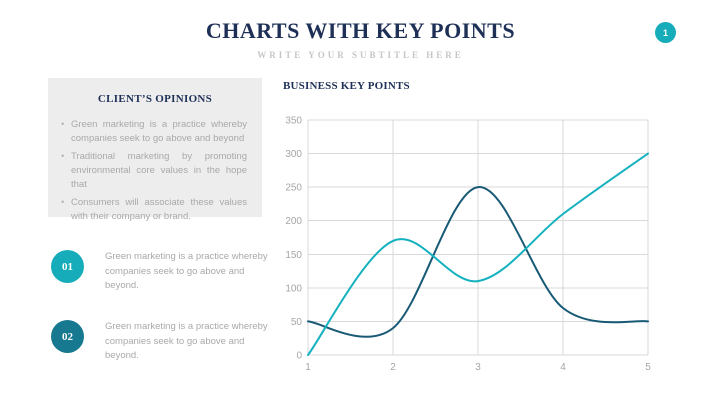 Image resolution: width=721 pixels, height=405 pixels. Describe the element at coordinates (293, 121) in the screenshot. I see `y-axis-tick-label: 350` at that location.